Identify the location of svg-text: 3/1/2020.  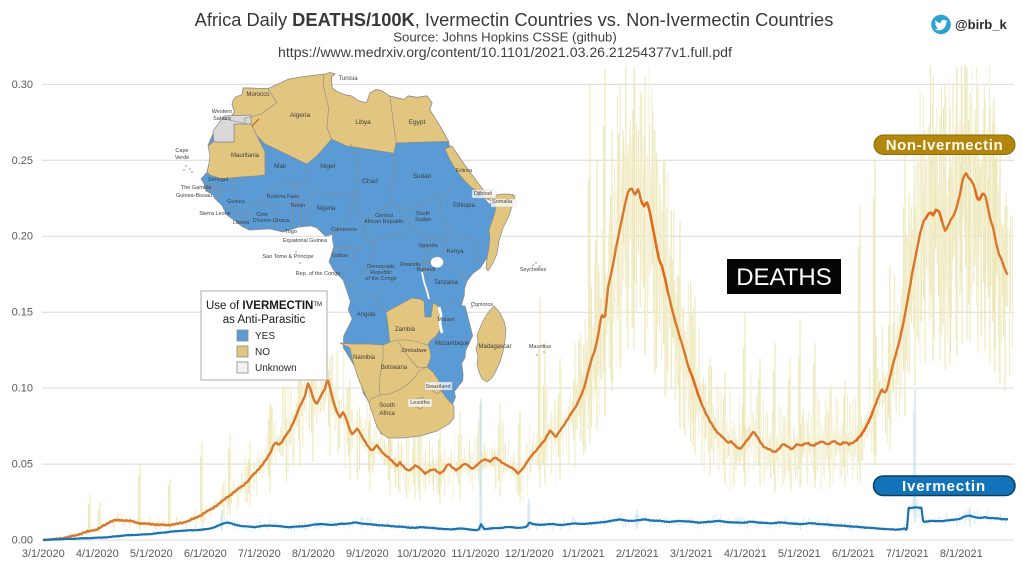
(43, 554).